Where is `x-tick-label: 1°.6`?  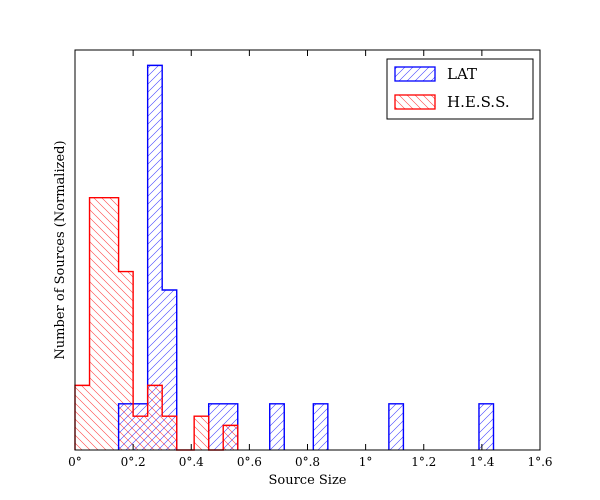 x-tick-label: 1°.6 is located at coordinates (539, 462).